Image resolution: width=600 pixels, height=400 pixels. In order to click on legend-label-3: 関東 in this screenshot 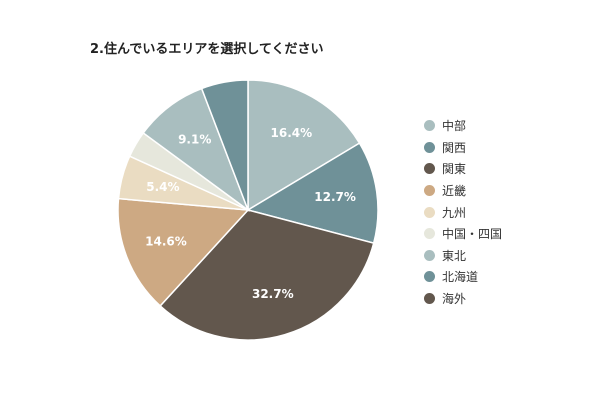, I will do `click(454, 169)`.